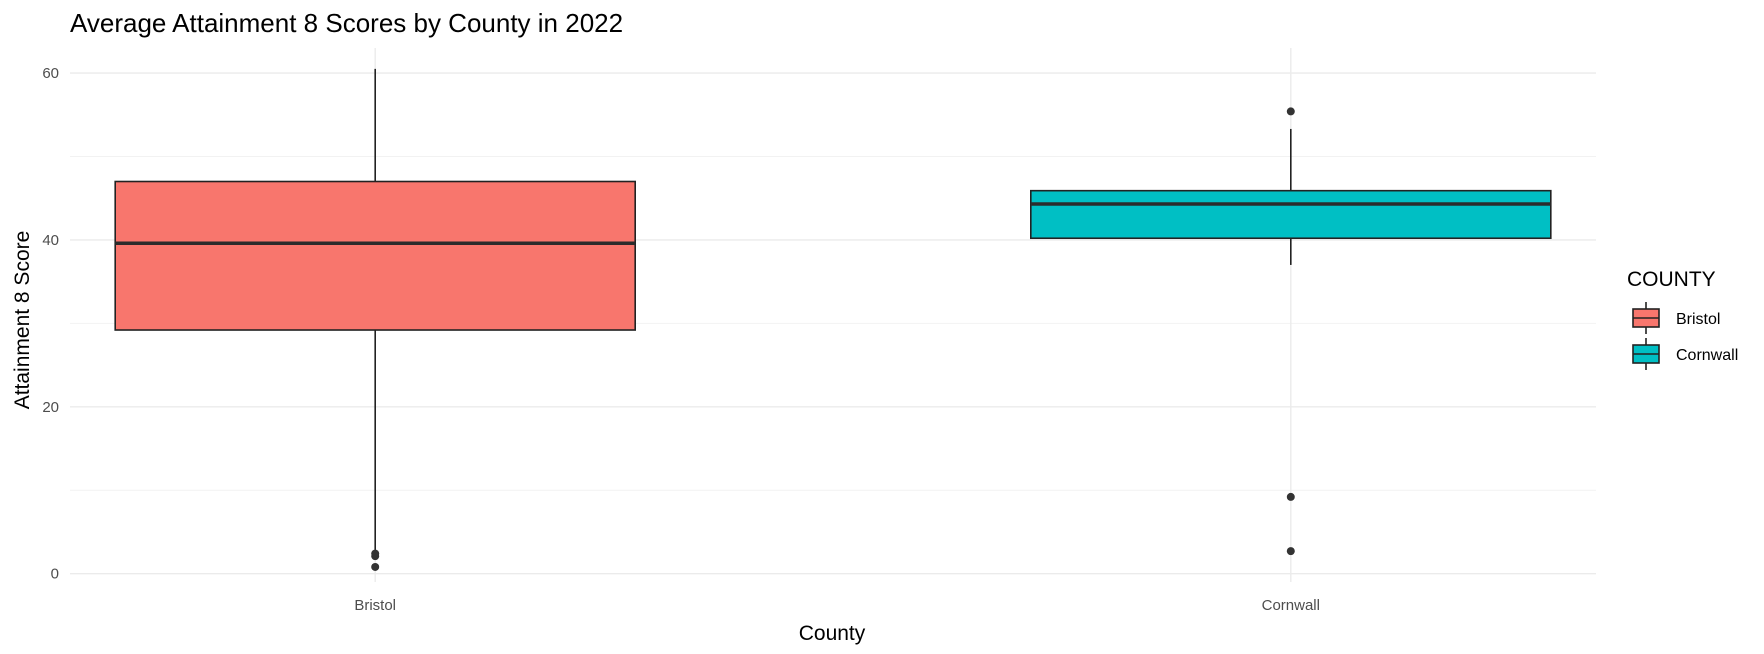  Describe the element at coordinates (50, 240) in the screenshot. I see `y-tick-label: 40` at that location.